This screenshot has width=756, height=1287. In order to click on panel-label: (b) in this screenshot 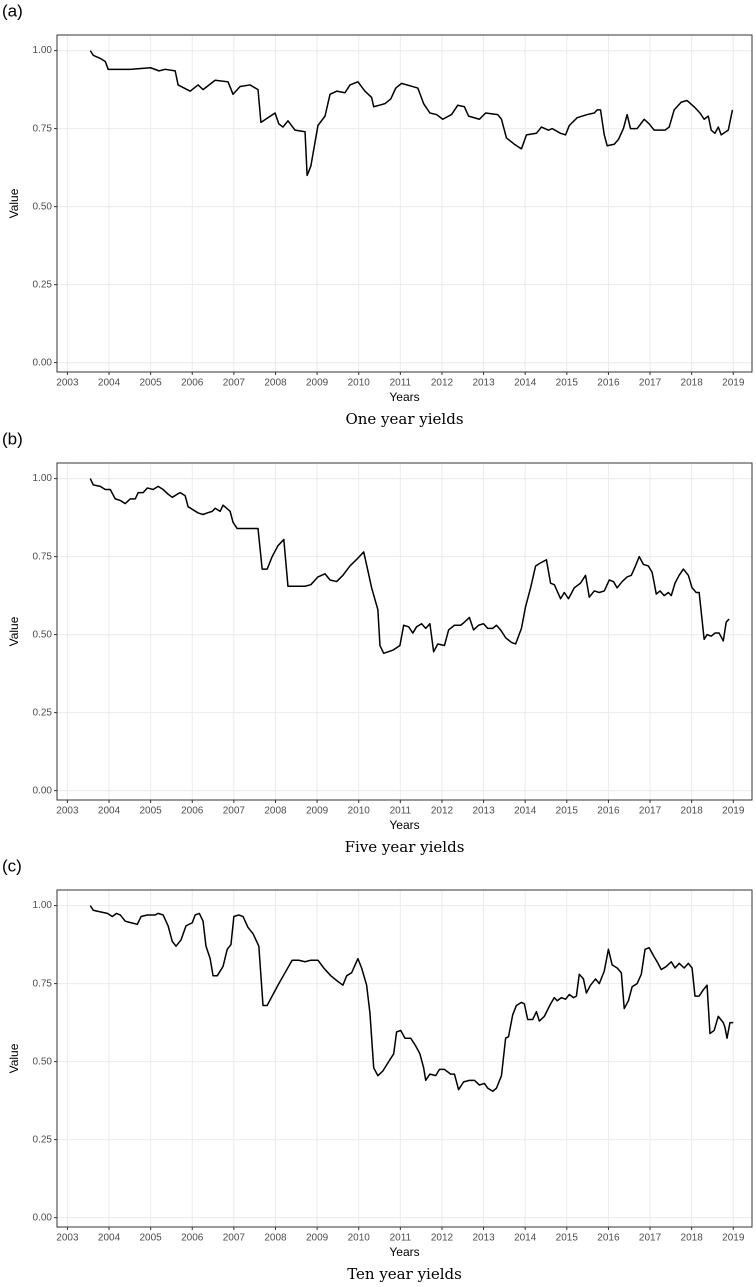, I will do `click(12, 438)`.